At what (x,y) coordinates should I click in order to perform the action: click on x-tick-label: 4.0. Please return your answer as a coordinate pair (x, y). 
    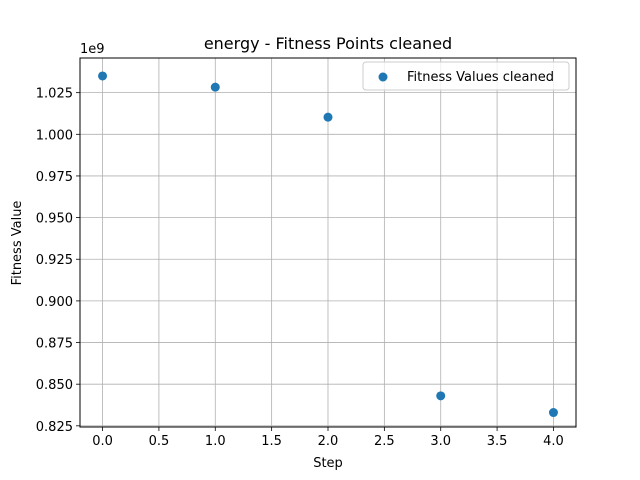
    Looking at the image, I should click on (553, 441).